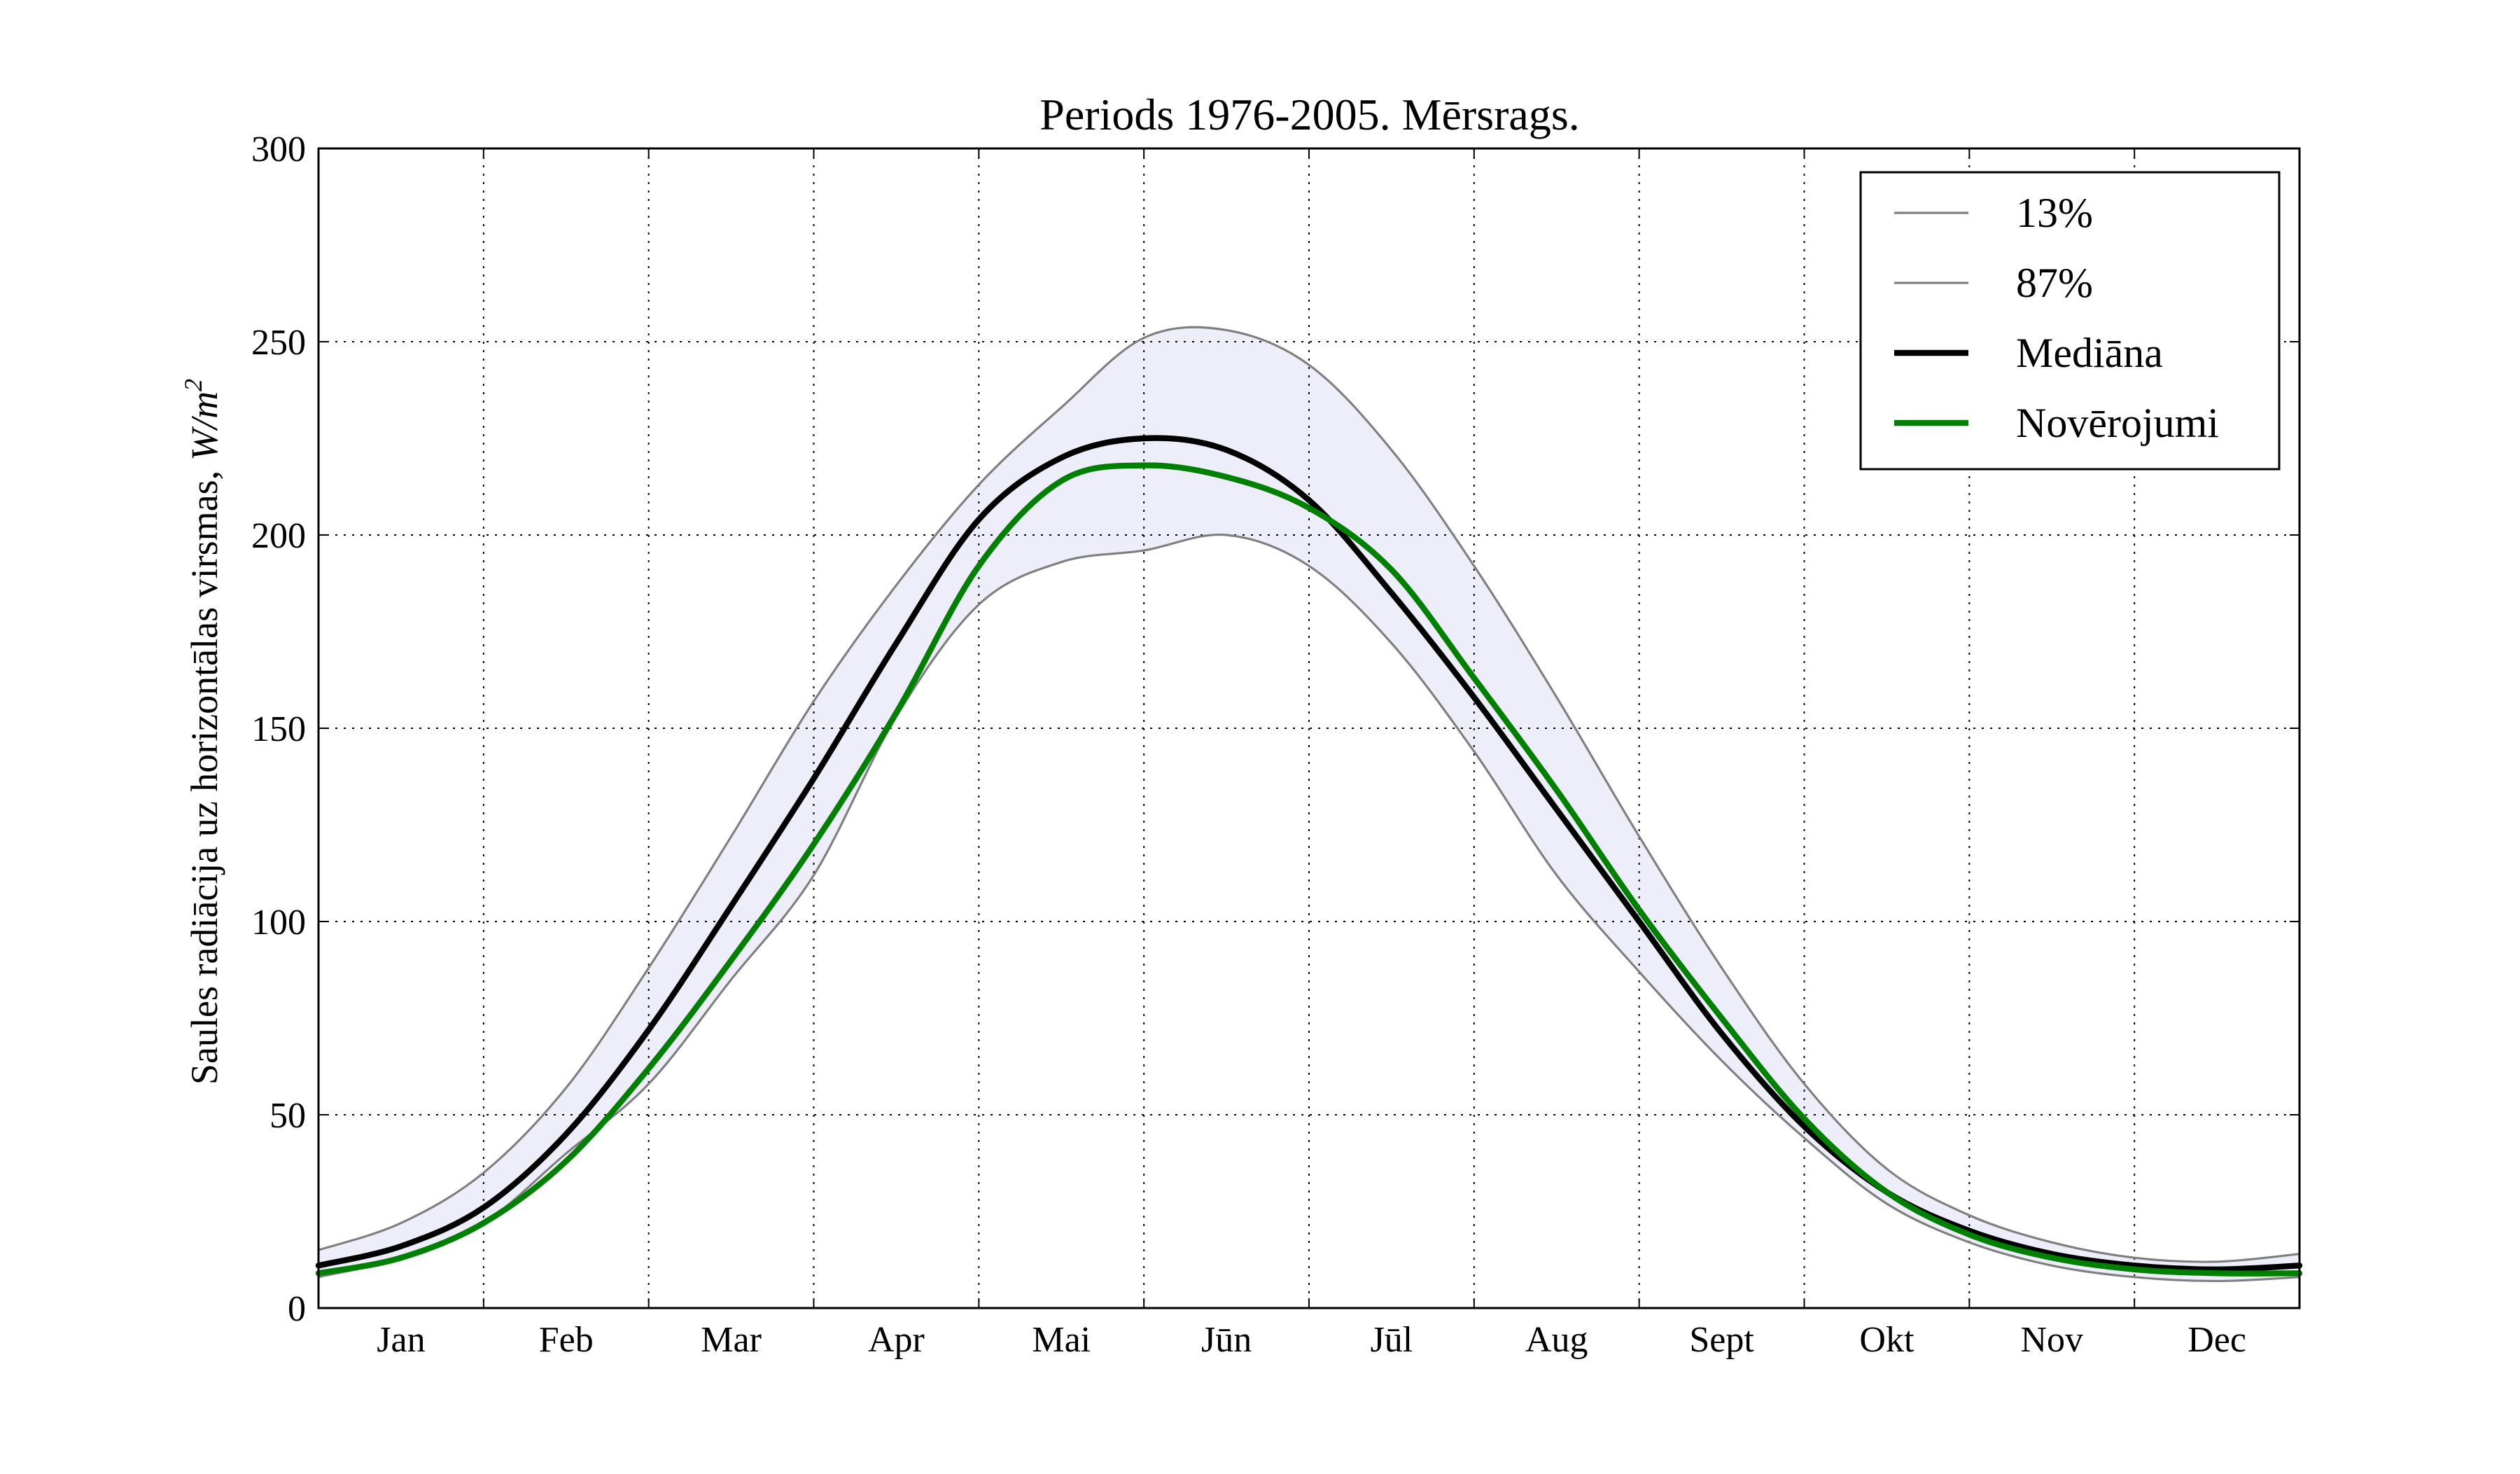  I want to click on y-tick-label: 200, so click(278, 536).